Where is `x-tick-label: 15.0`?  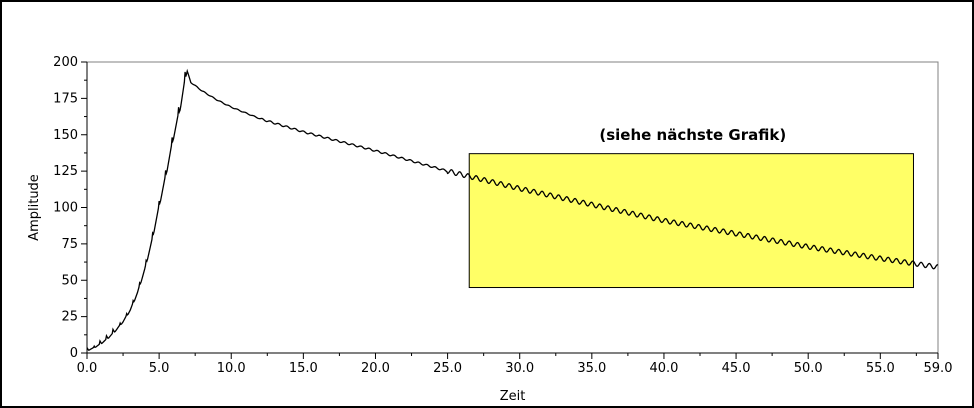
x-tick-label: 15.0 is located at coordinates (303, 368).